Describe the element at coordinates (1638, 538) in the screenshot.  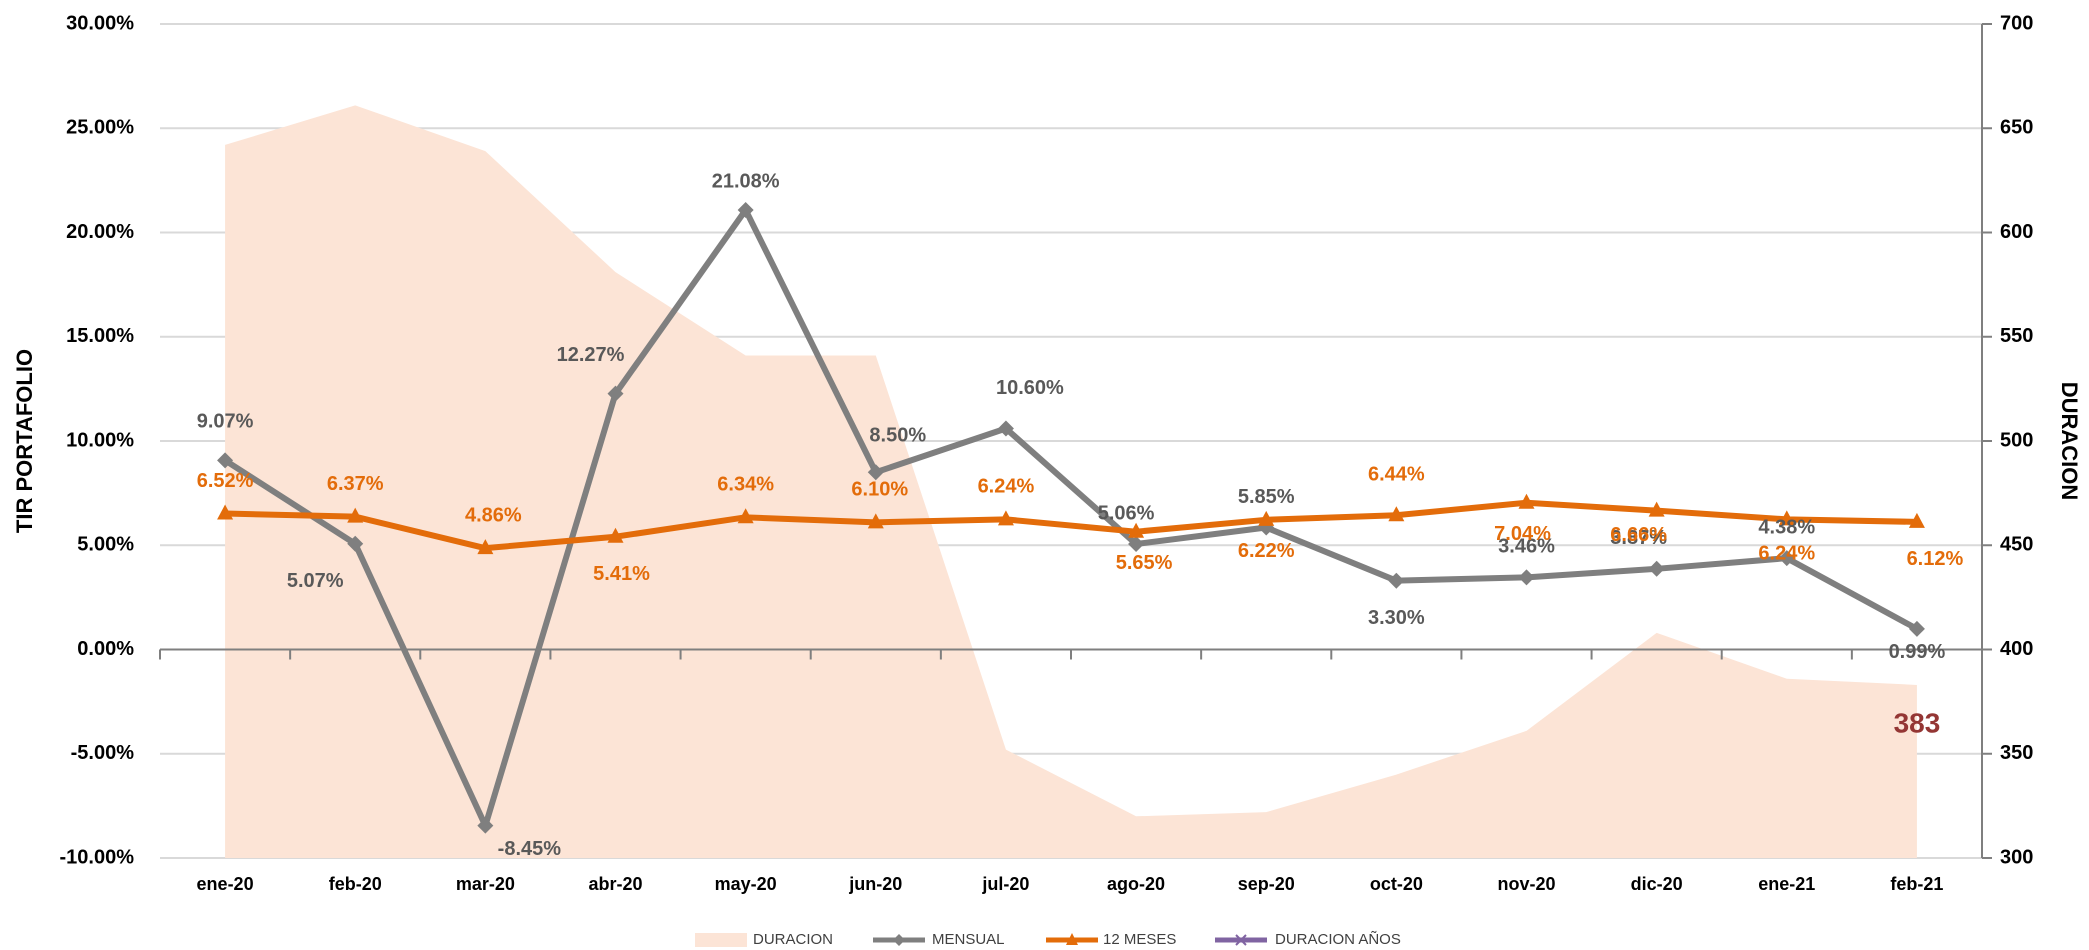
I see `data-label: 3.87%` at that location.